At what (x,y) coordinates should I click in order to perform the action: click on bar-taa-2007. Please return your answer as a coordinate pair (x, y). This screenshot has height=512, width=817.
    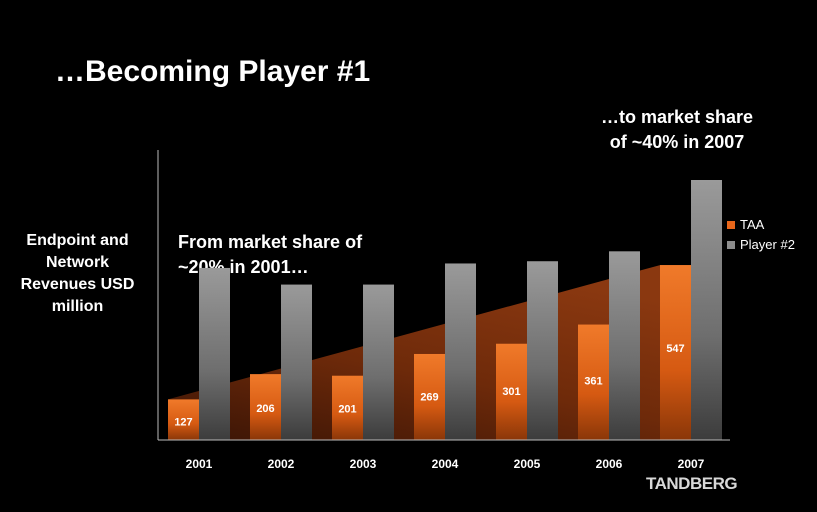
    Looking at the image, I should click on (675, 352).